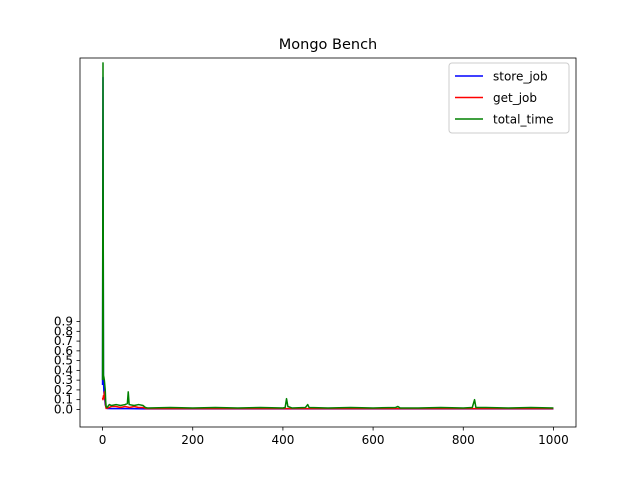 Image resolution: width=640 pixels, height=480 pixels. What do you see at coordinates (192, 440) in the screenshot?
I see `x-tick-label: 200` at bounding box center [192, 440].